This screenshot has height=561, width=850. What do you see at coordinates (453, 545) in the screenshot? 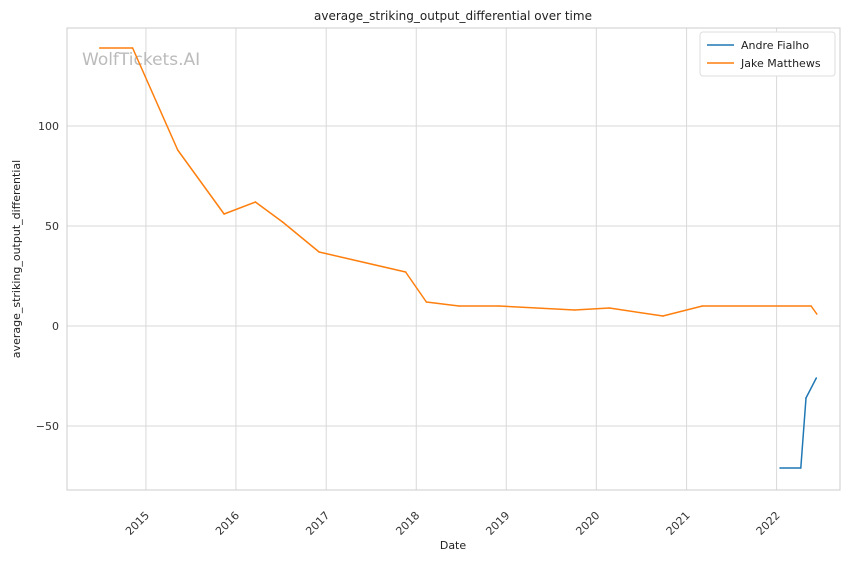
I see `x-axis-label: Date` at bounding box center [453, 545].